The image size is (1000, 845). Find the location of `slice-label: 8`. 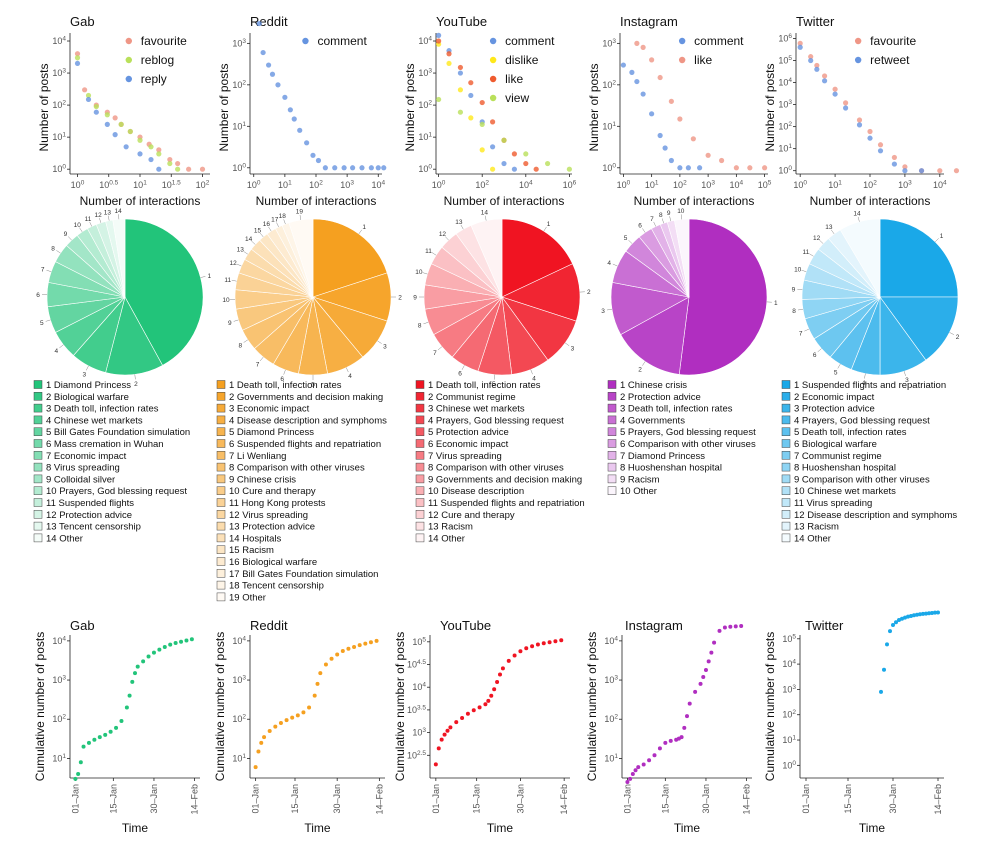

slice-label: 8 is located at coordinates (420, 326).